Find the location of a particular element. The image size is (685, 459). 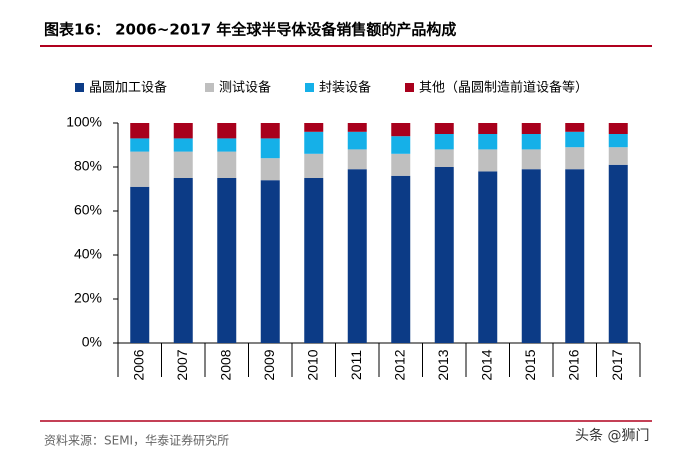

legend-label: 测试设备 is located at coordinates (245, 88).